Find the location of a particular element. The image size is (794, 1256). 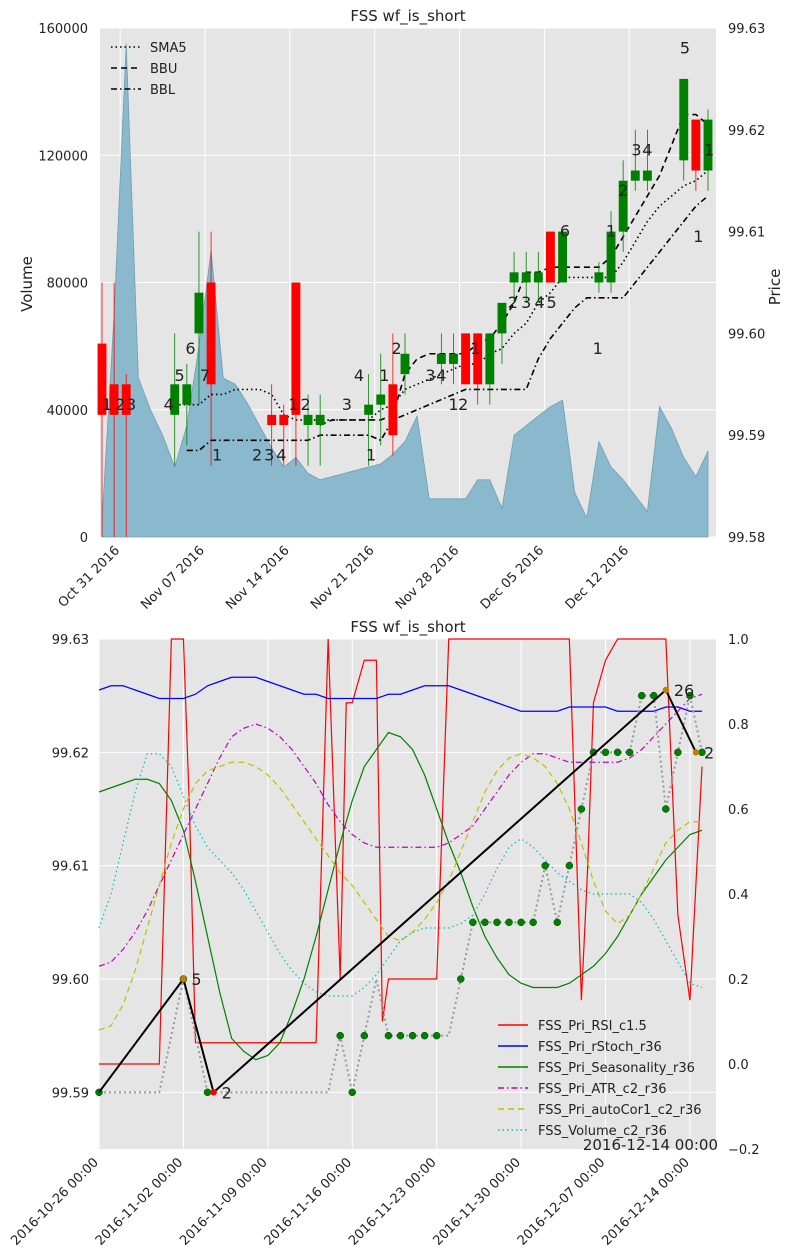

legend-sma5-label: SMA5 is located at coordinates (168, 48).